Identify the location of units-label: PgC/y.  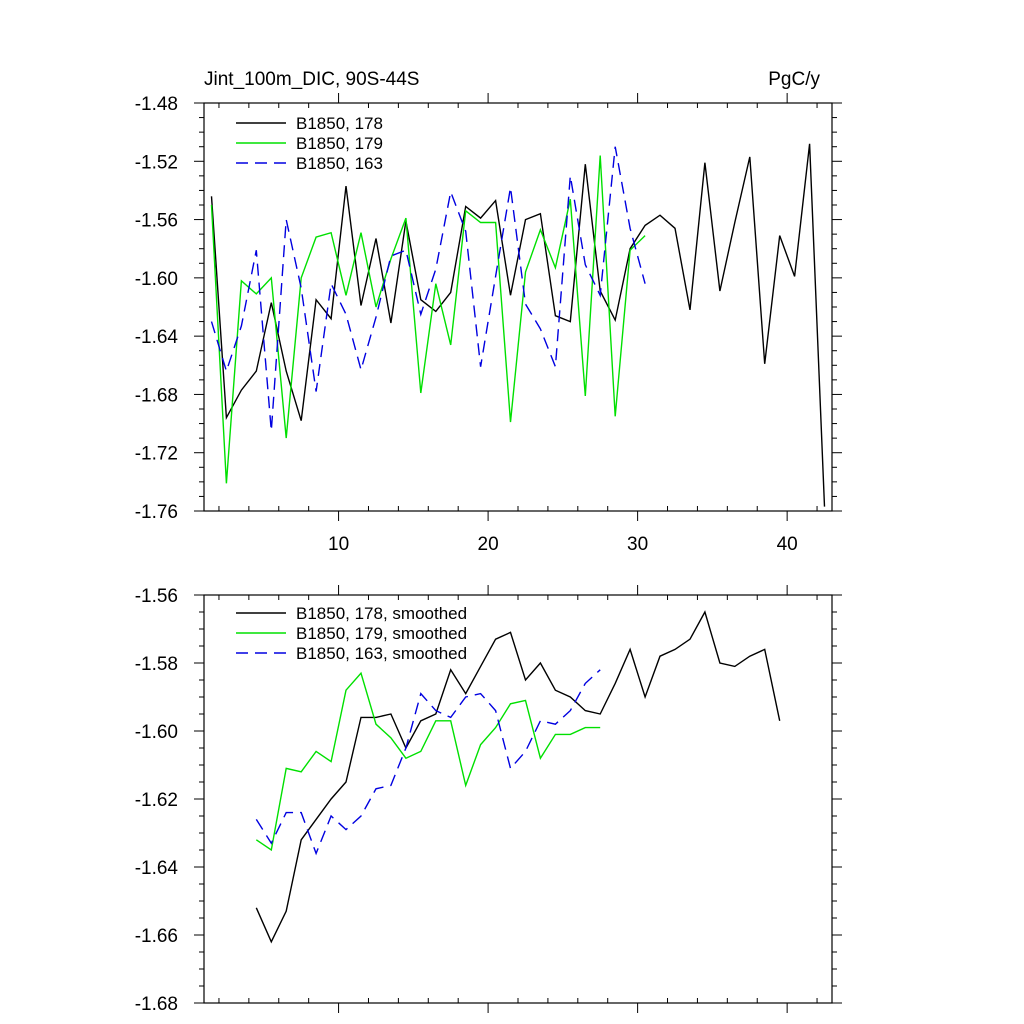
(794, 79).